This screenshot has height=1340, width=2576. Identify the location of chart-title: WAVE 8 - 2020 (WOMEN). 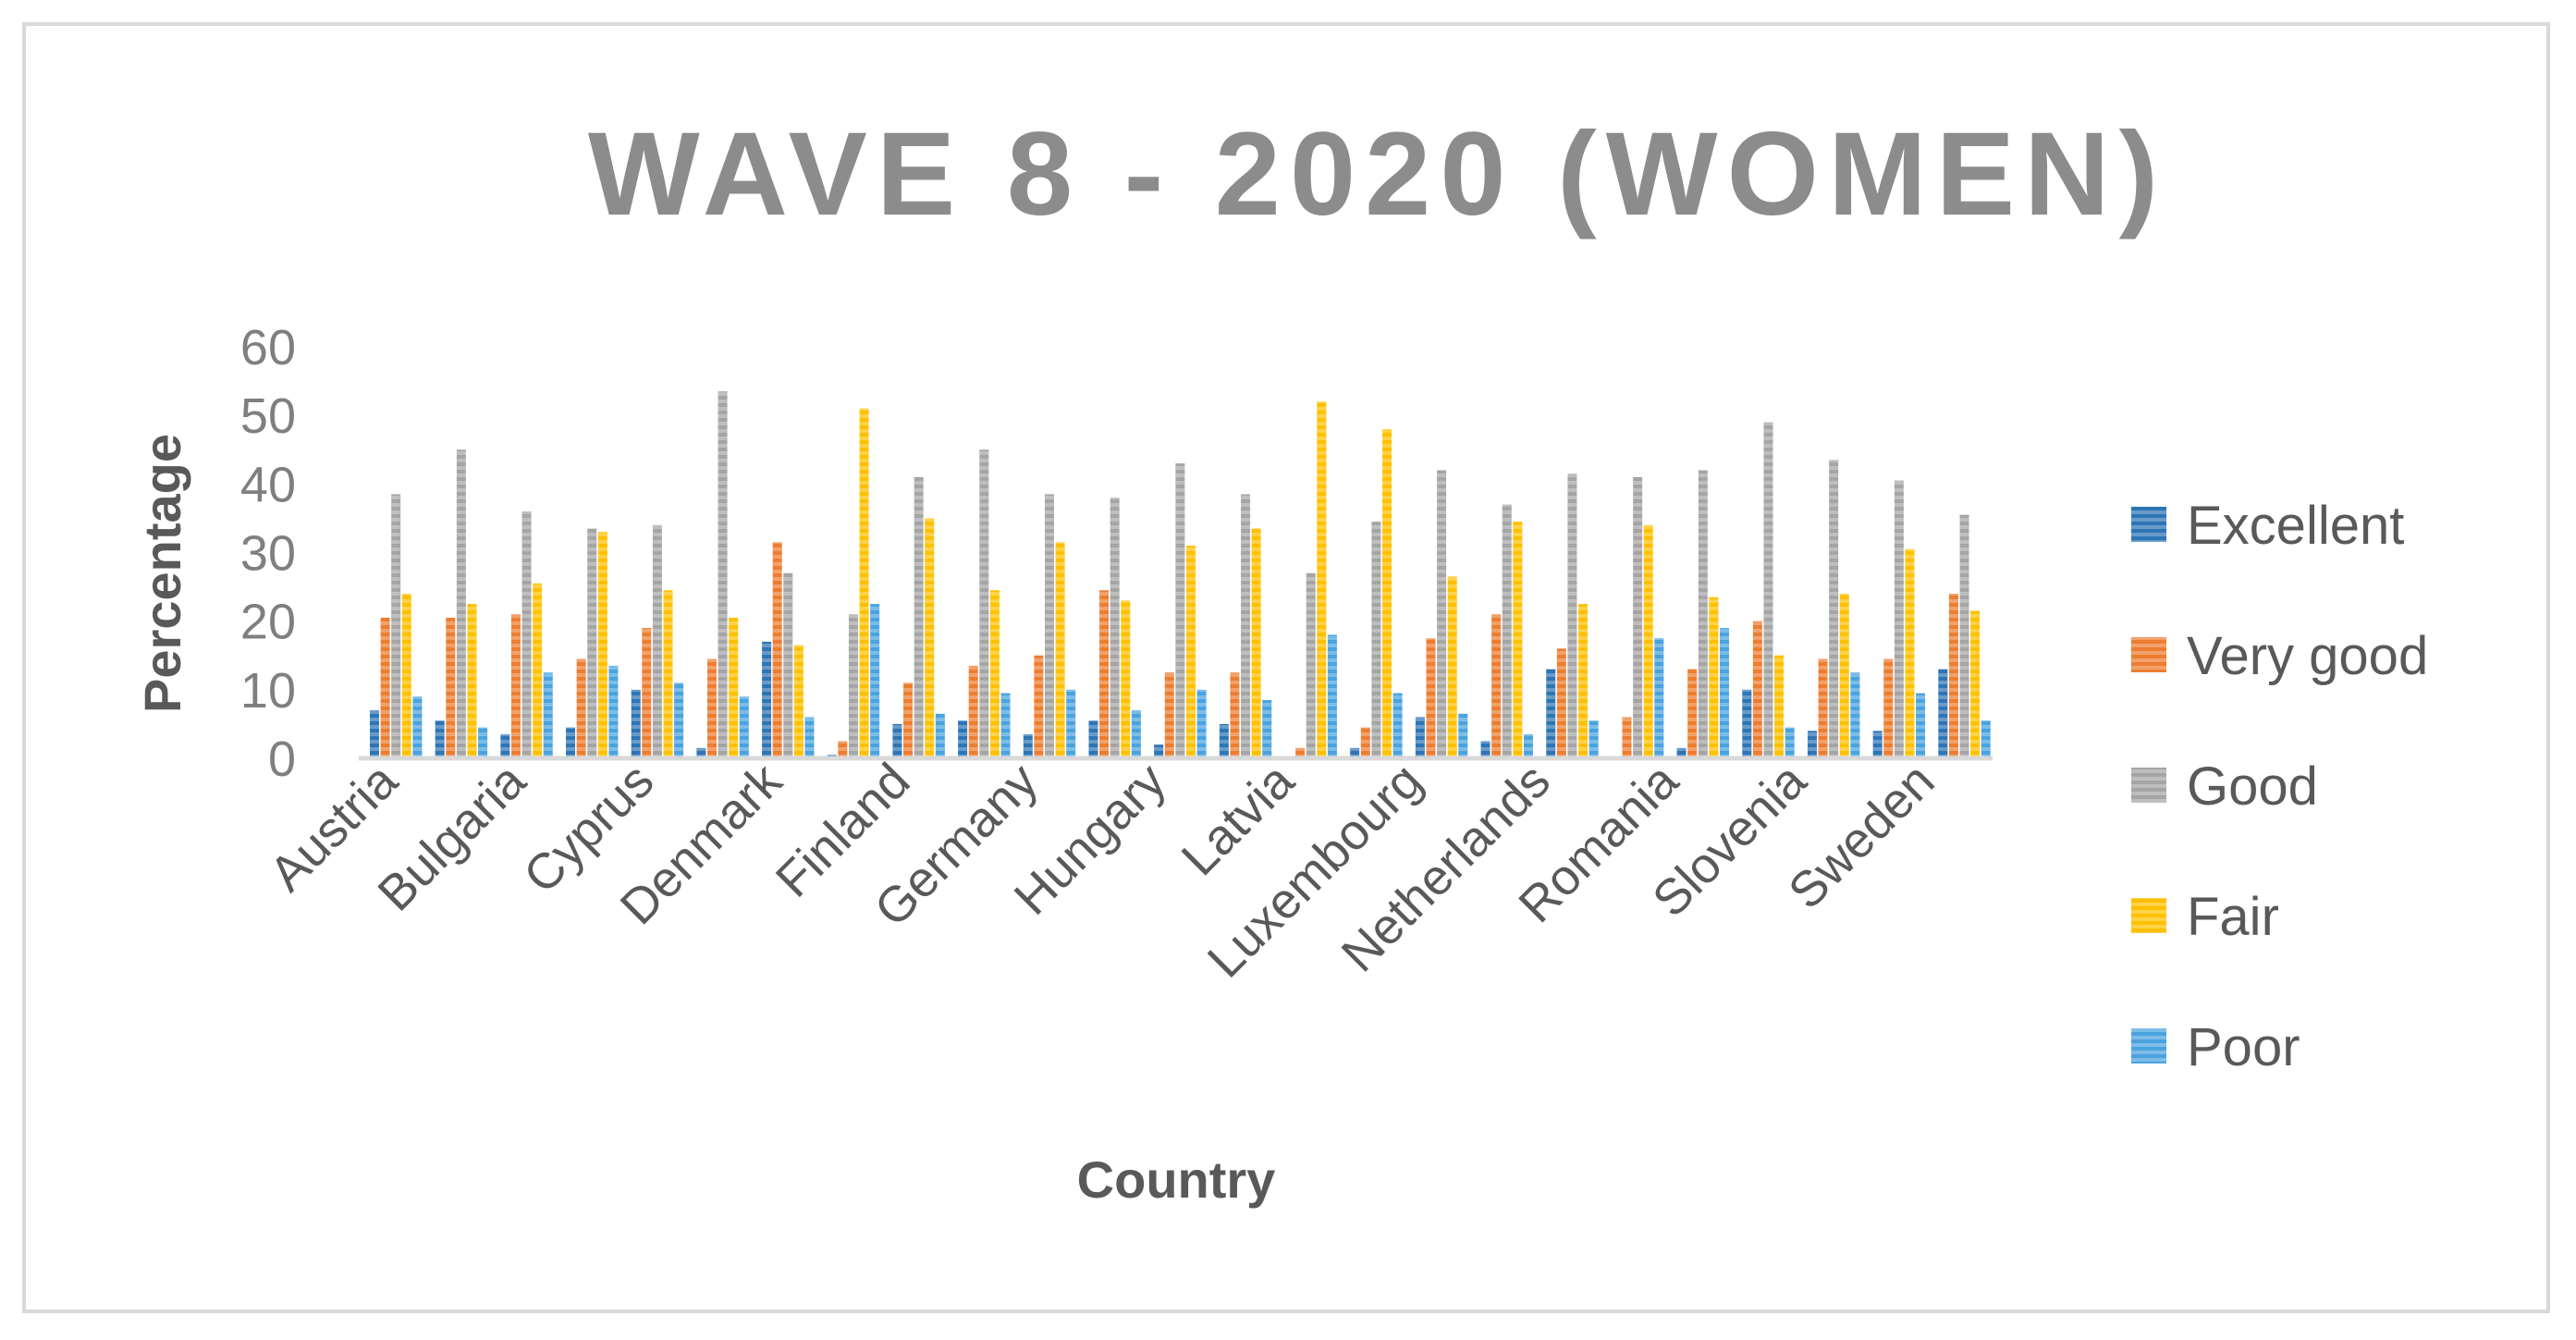
(1377, 174).